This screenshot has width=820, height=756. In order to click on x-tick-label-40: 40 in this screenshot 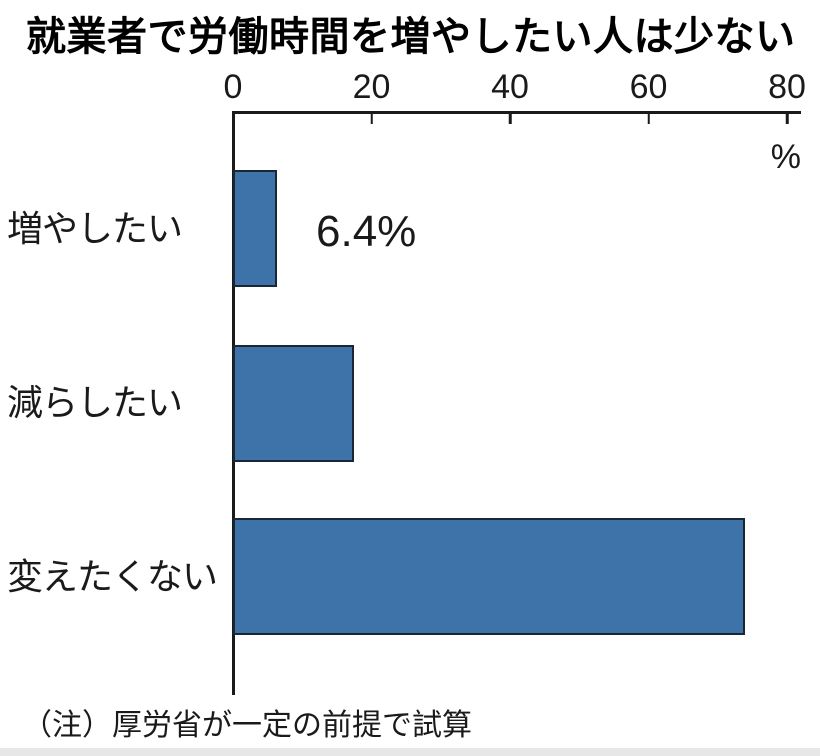, I will do `click(510, 87)`.